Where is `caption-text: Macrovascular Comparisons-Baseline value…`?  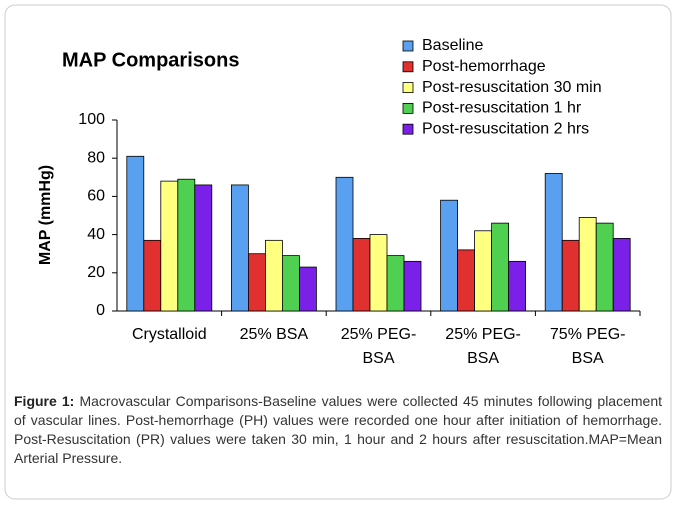
caption-text: Macrovascular Comparisons-Baseline value… is located at coordinates (338, 429).